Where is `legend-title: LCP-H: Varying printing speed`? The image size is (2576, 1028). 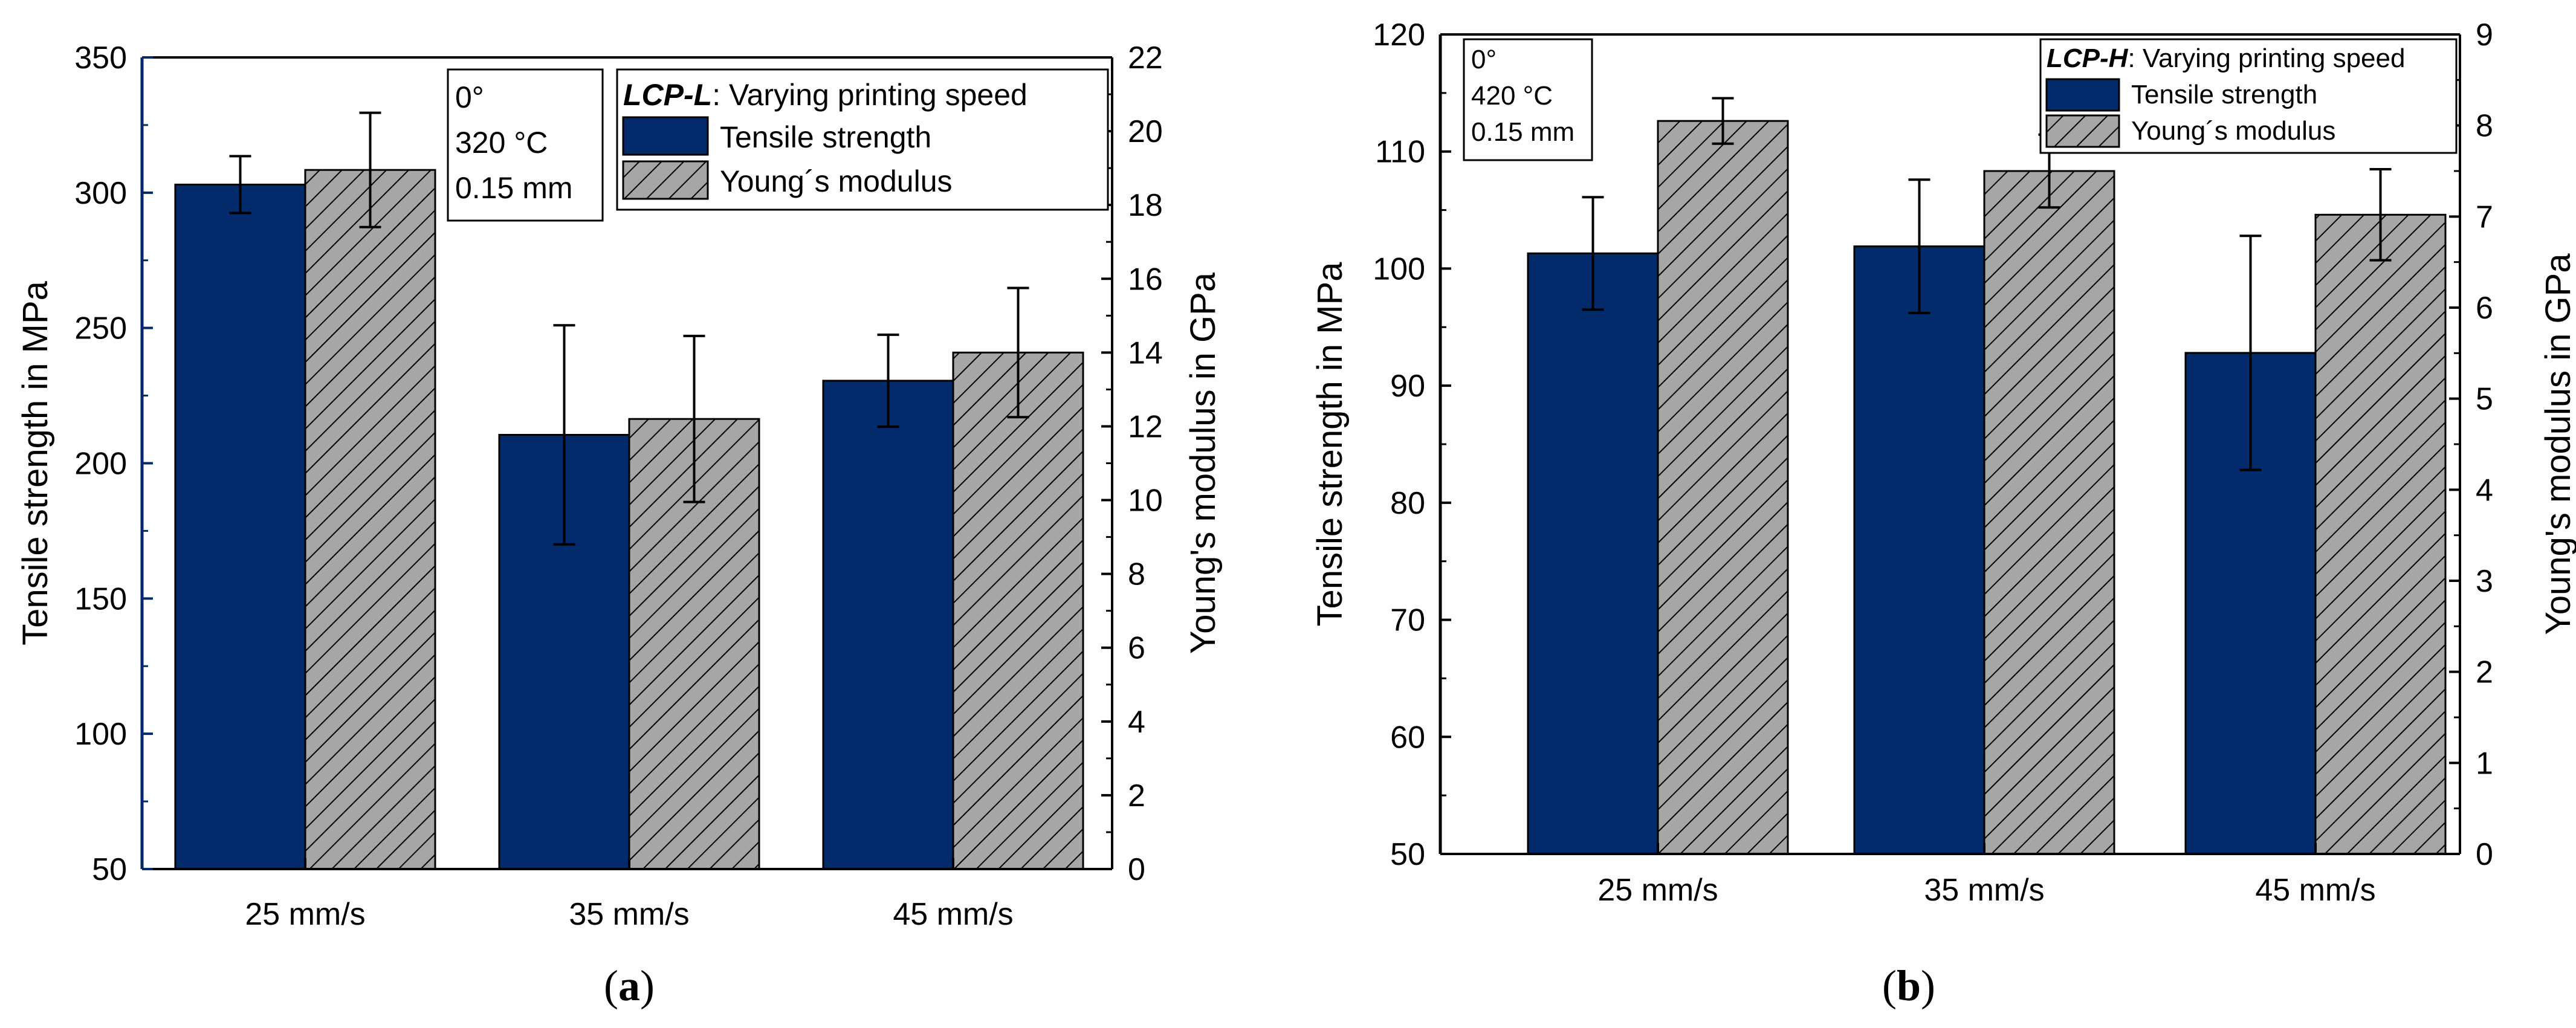
legend-title: LCP-H: Varying printing speed is located at coordinates (2226, 58).